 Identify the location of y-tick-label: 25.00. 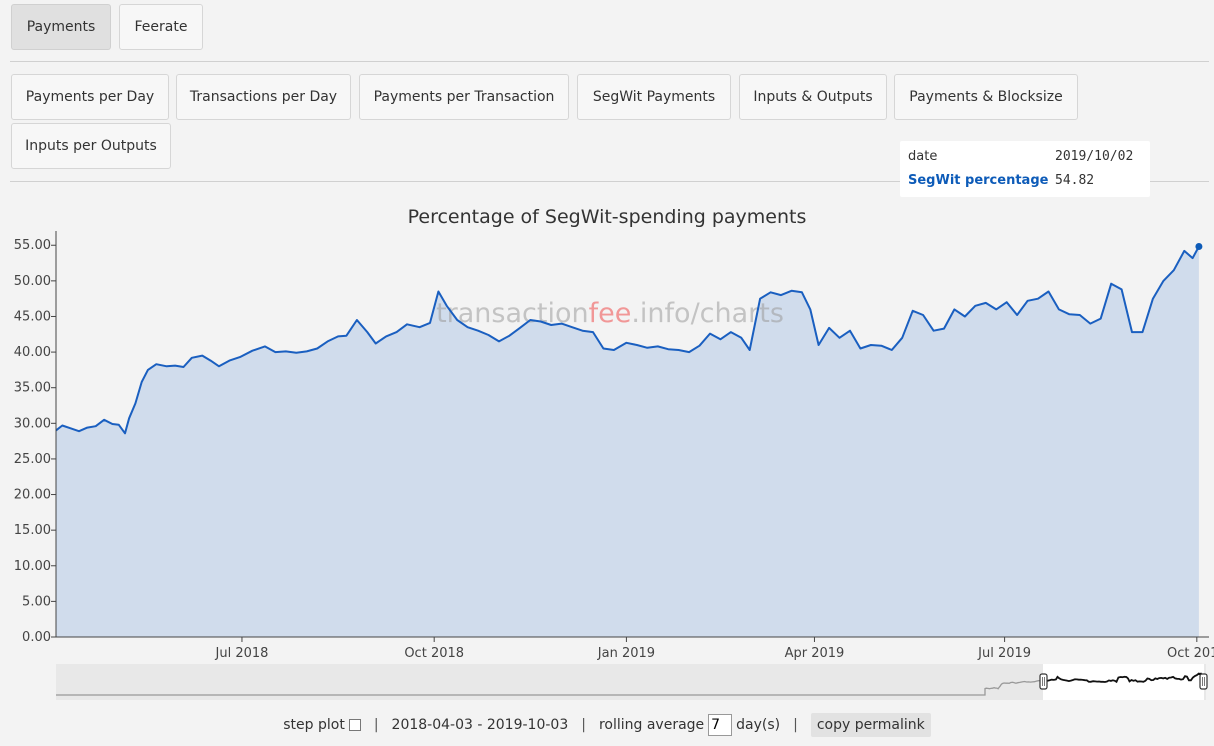
(32, 459).